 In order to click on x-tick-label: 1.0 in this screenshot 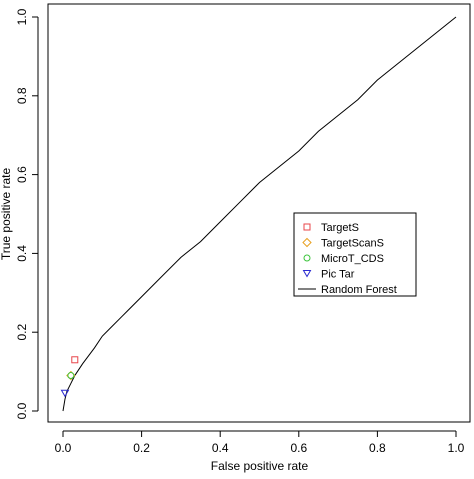, I will do `click(456, 448)`.